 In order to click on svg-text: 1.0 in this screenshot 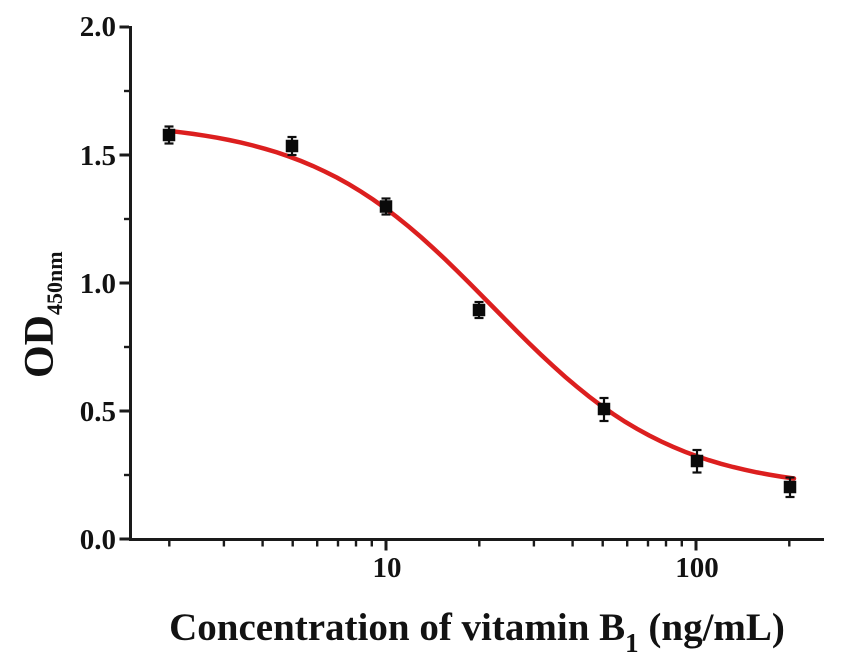, I will do `click(98, 284)`.